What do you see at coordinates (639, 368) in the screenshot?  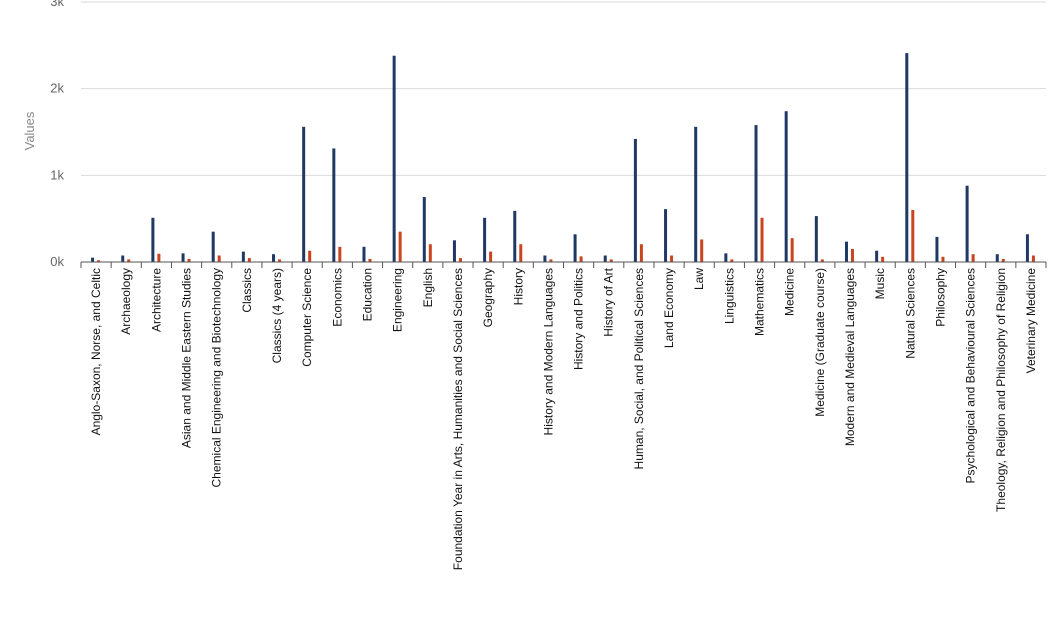 I see `x-tick-label: Human, Social, and Political Sciences` at bounding box center [639, 368].